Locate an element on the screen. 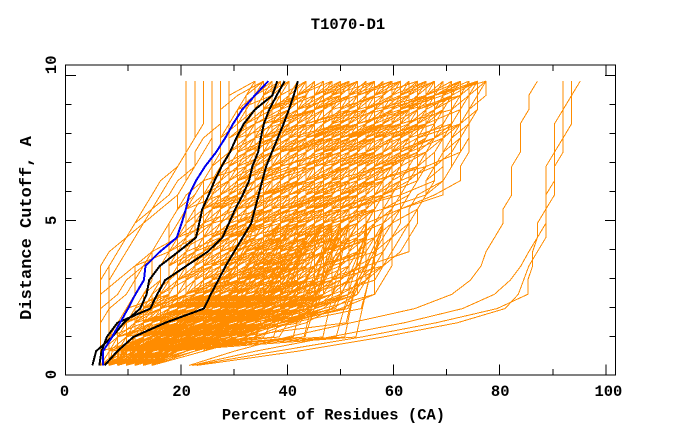  svg-text: 10 is located at coordinates (52, 64).